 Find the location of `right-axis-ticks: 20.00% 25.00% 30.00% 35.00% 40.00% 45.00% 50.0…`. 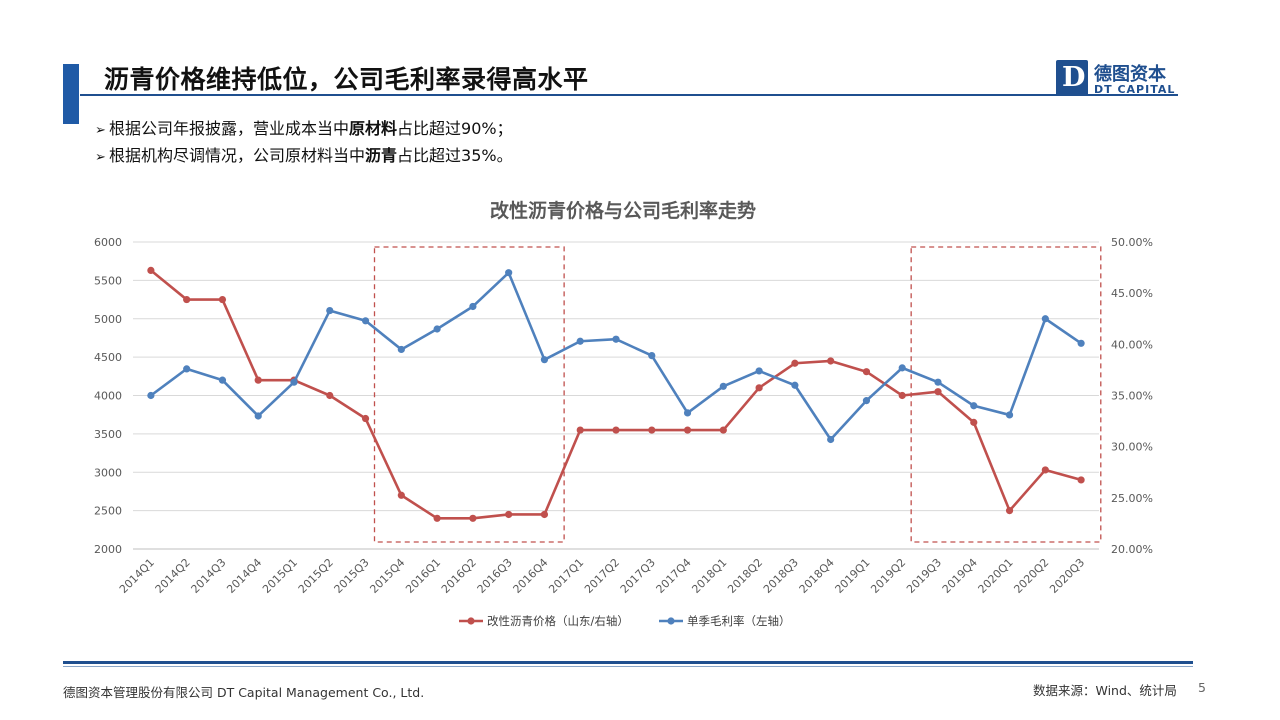

right-axis-ticks: 20.00% 25.00% 30.00% 35.00% 40.00% 45.00% 50.0… is located at coordinates (1132, 396).